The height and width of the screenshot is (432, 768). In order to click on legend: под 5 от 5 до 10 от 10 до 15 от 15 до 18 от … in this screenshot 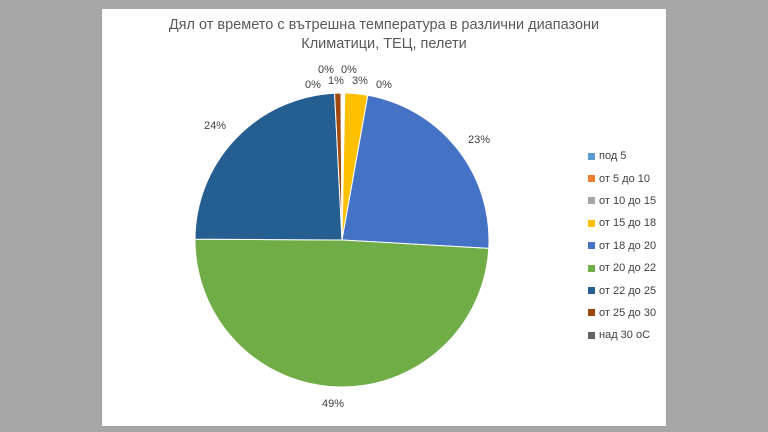, I will do `click(626, 246)`.